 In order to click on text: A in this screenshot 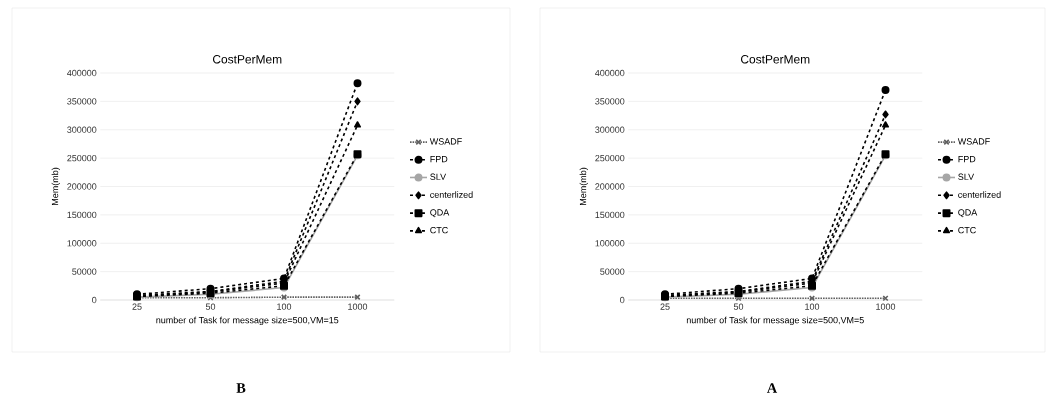, I will do `click(772, 388)`.